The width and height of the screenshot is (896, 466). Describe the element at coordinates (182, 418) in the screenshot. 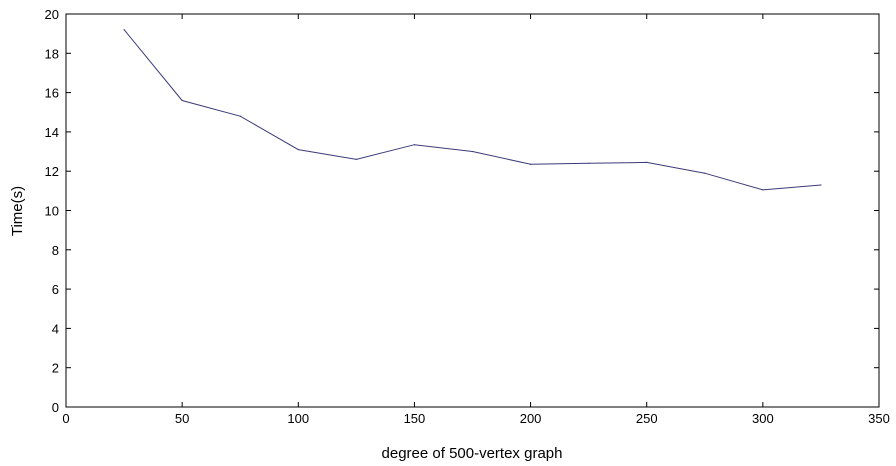

I see `x-tick-label: 50` at that location.